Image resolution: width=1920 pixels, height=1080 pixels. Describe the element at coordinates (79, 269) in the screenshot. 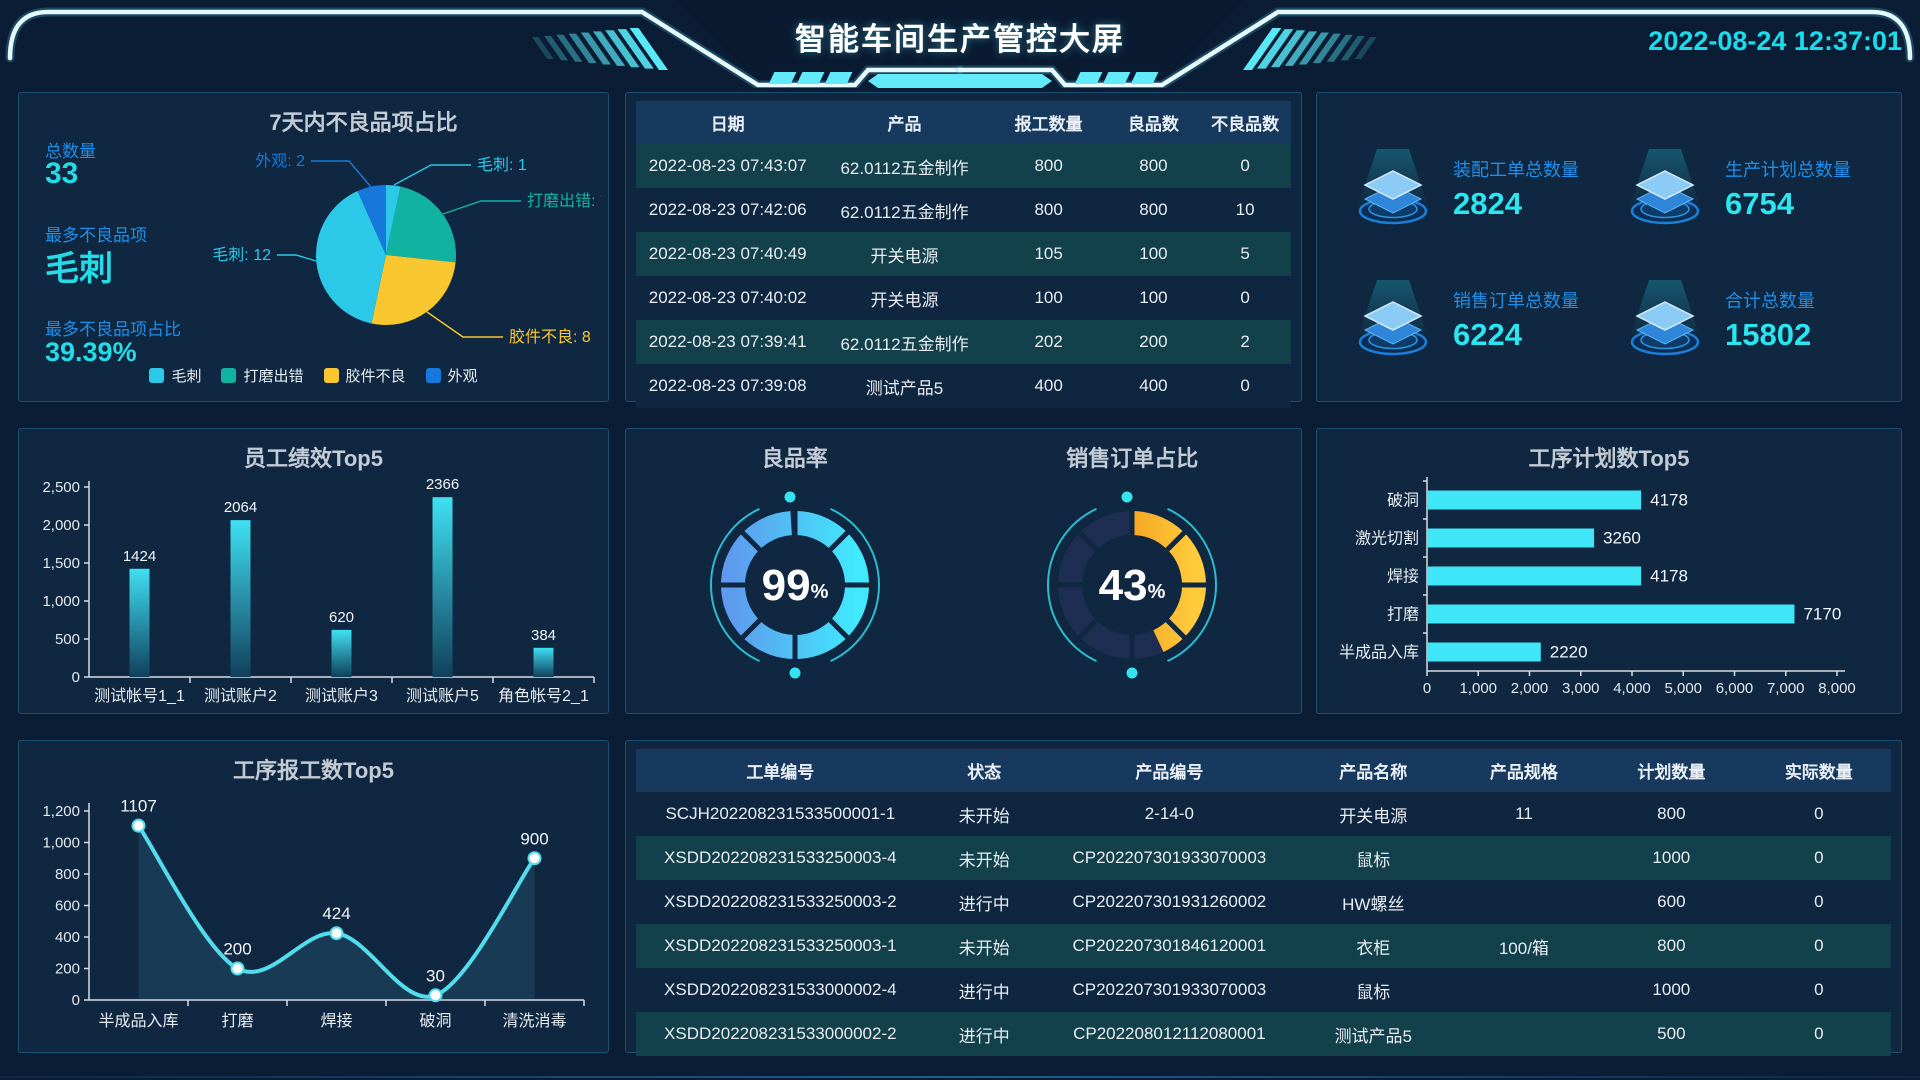

I see `top-defect-value: 毛刺` at that location.